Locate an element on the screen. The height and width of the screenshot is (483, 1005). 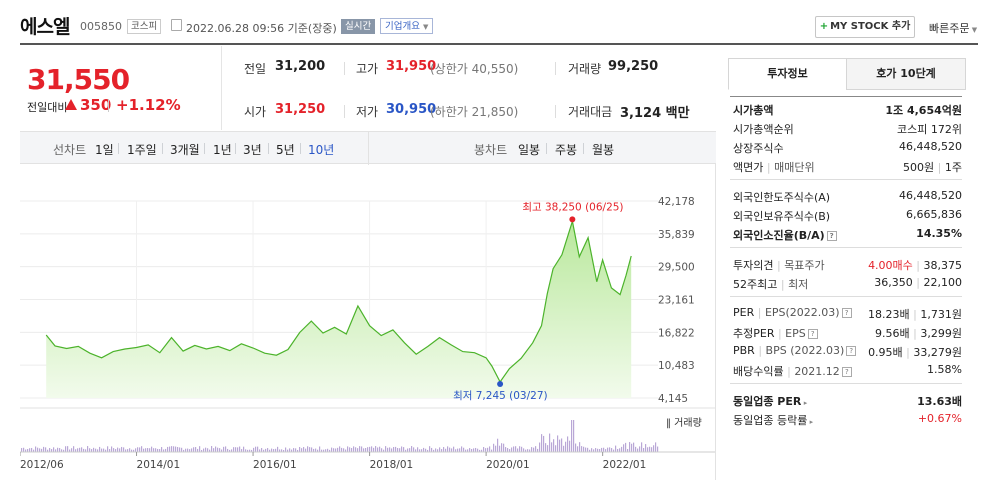
tab-1w: 1주일 is located at coordinates (142, 150).